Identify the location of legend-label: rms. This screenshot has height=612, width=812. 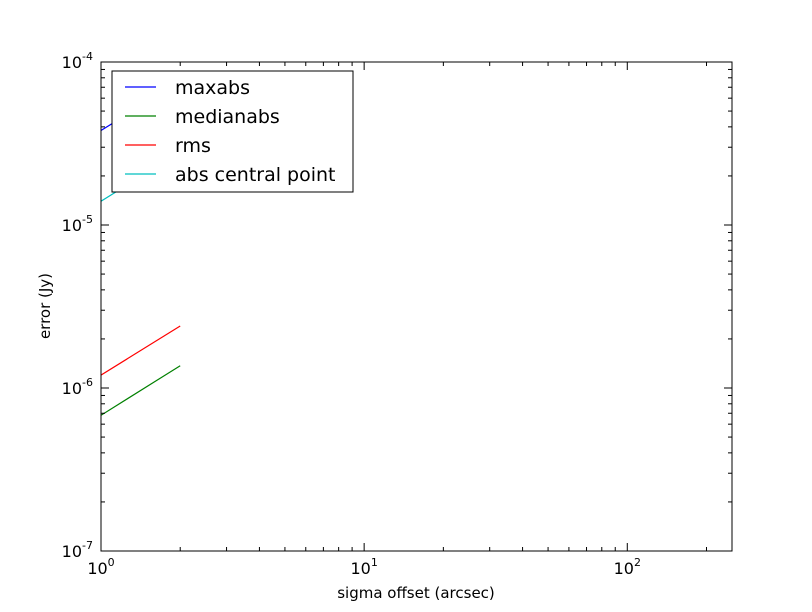
(193, 146).